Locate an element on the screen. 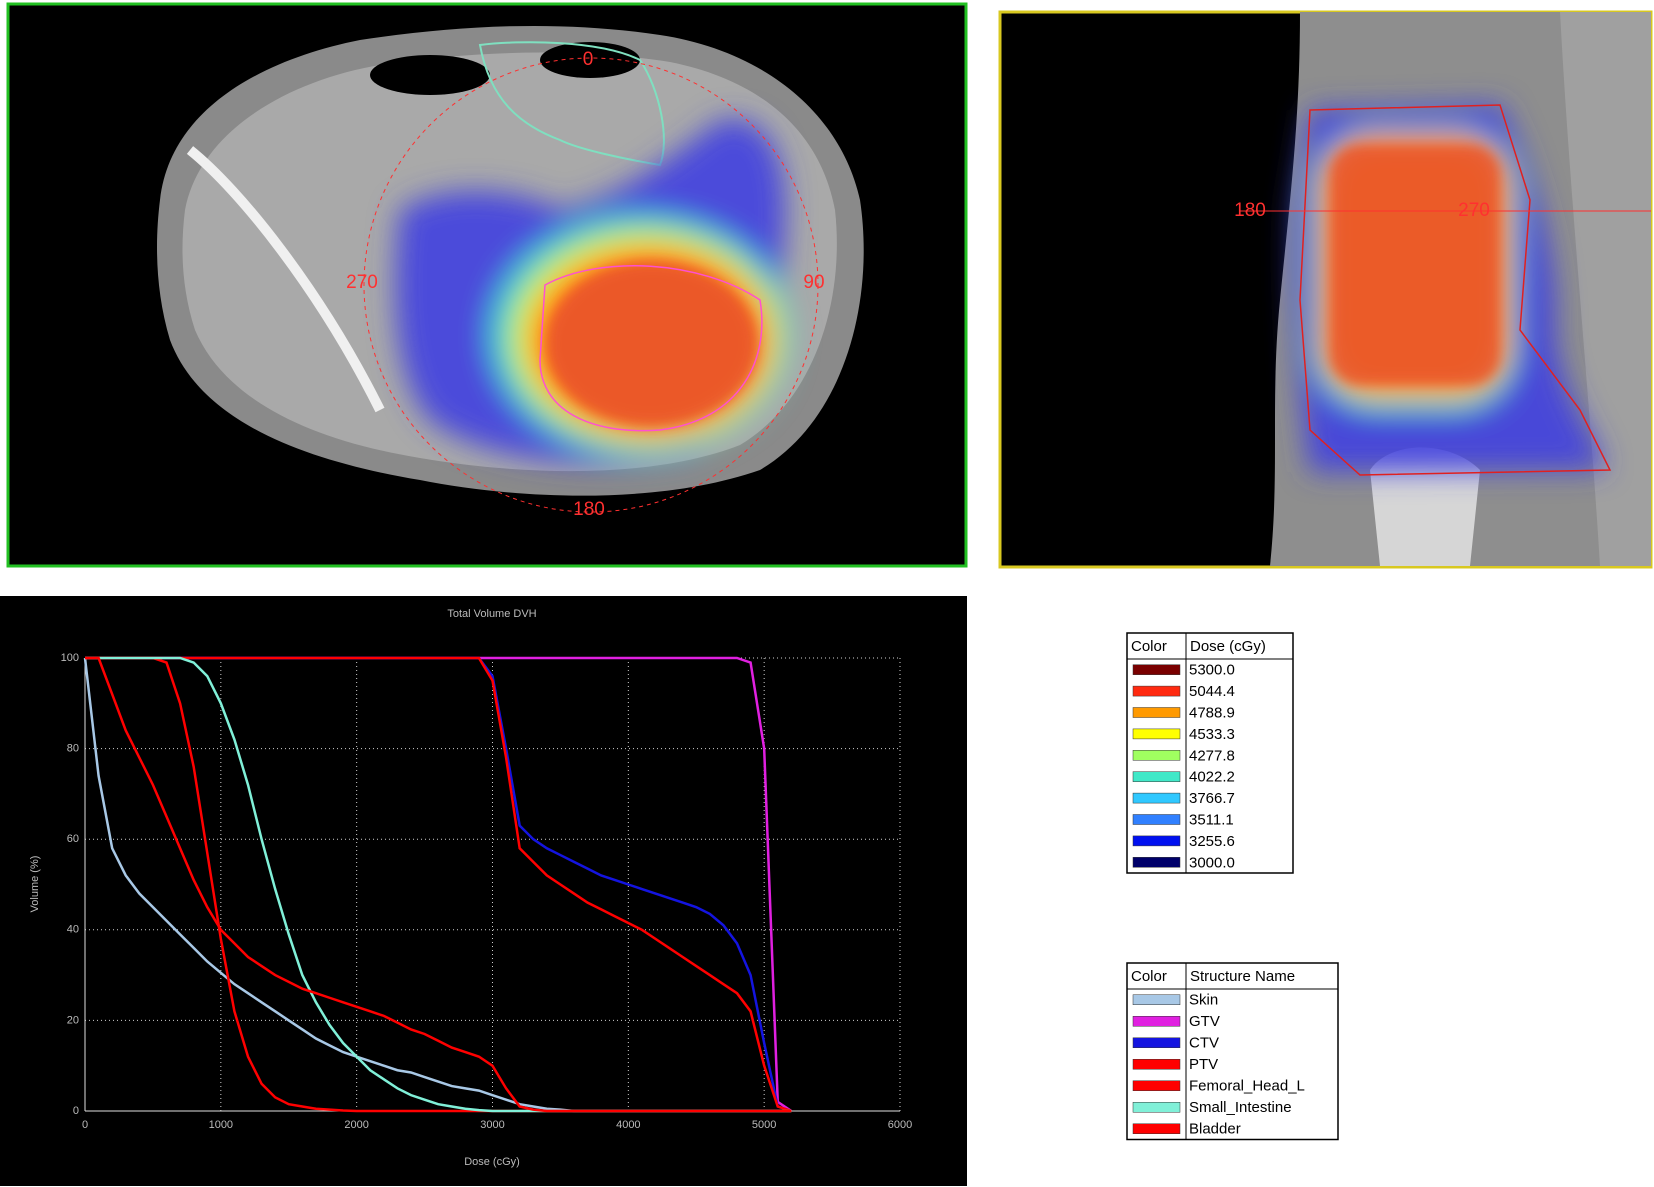  y-axis-label: Volume (%) is located at coordinates (35, 884).